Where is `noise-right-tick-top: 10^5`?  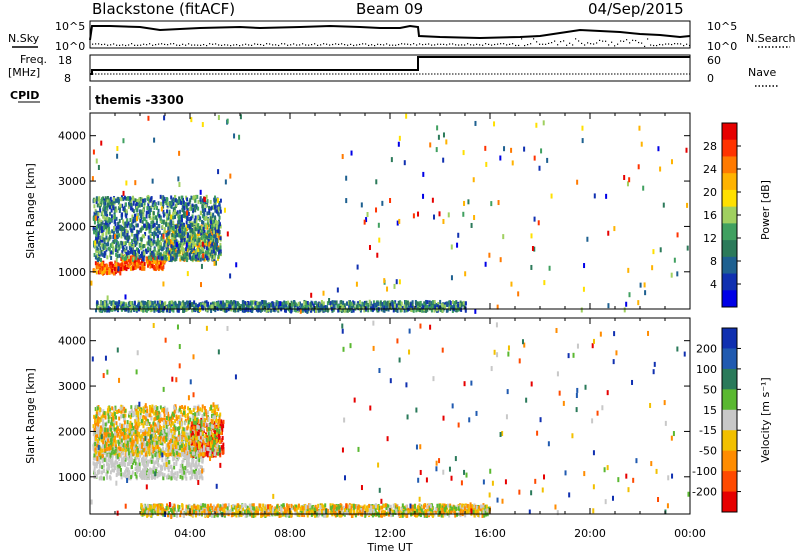
noise-right-tick-top: 10^5 is located at coordinates (722, 26).